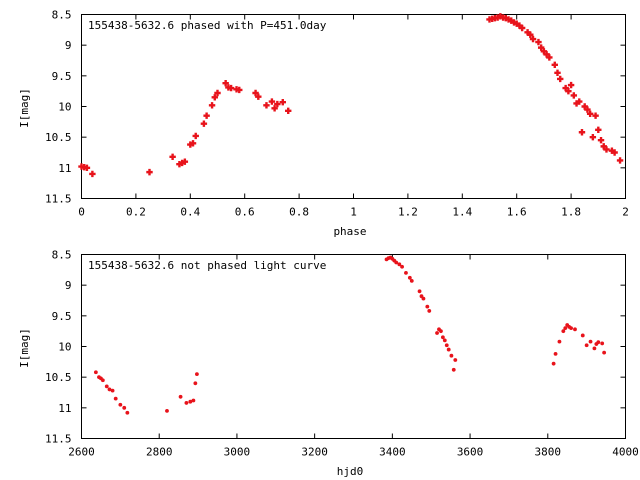  What do you see at coordinates (62, 15) in the screenshot?
I see `phased-y-tick-label: 8.5` at bounding box center [62, 15].